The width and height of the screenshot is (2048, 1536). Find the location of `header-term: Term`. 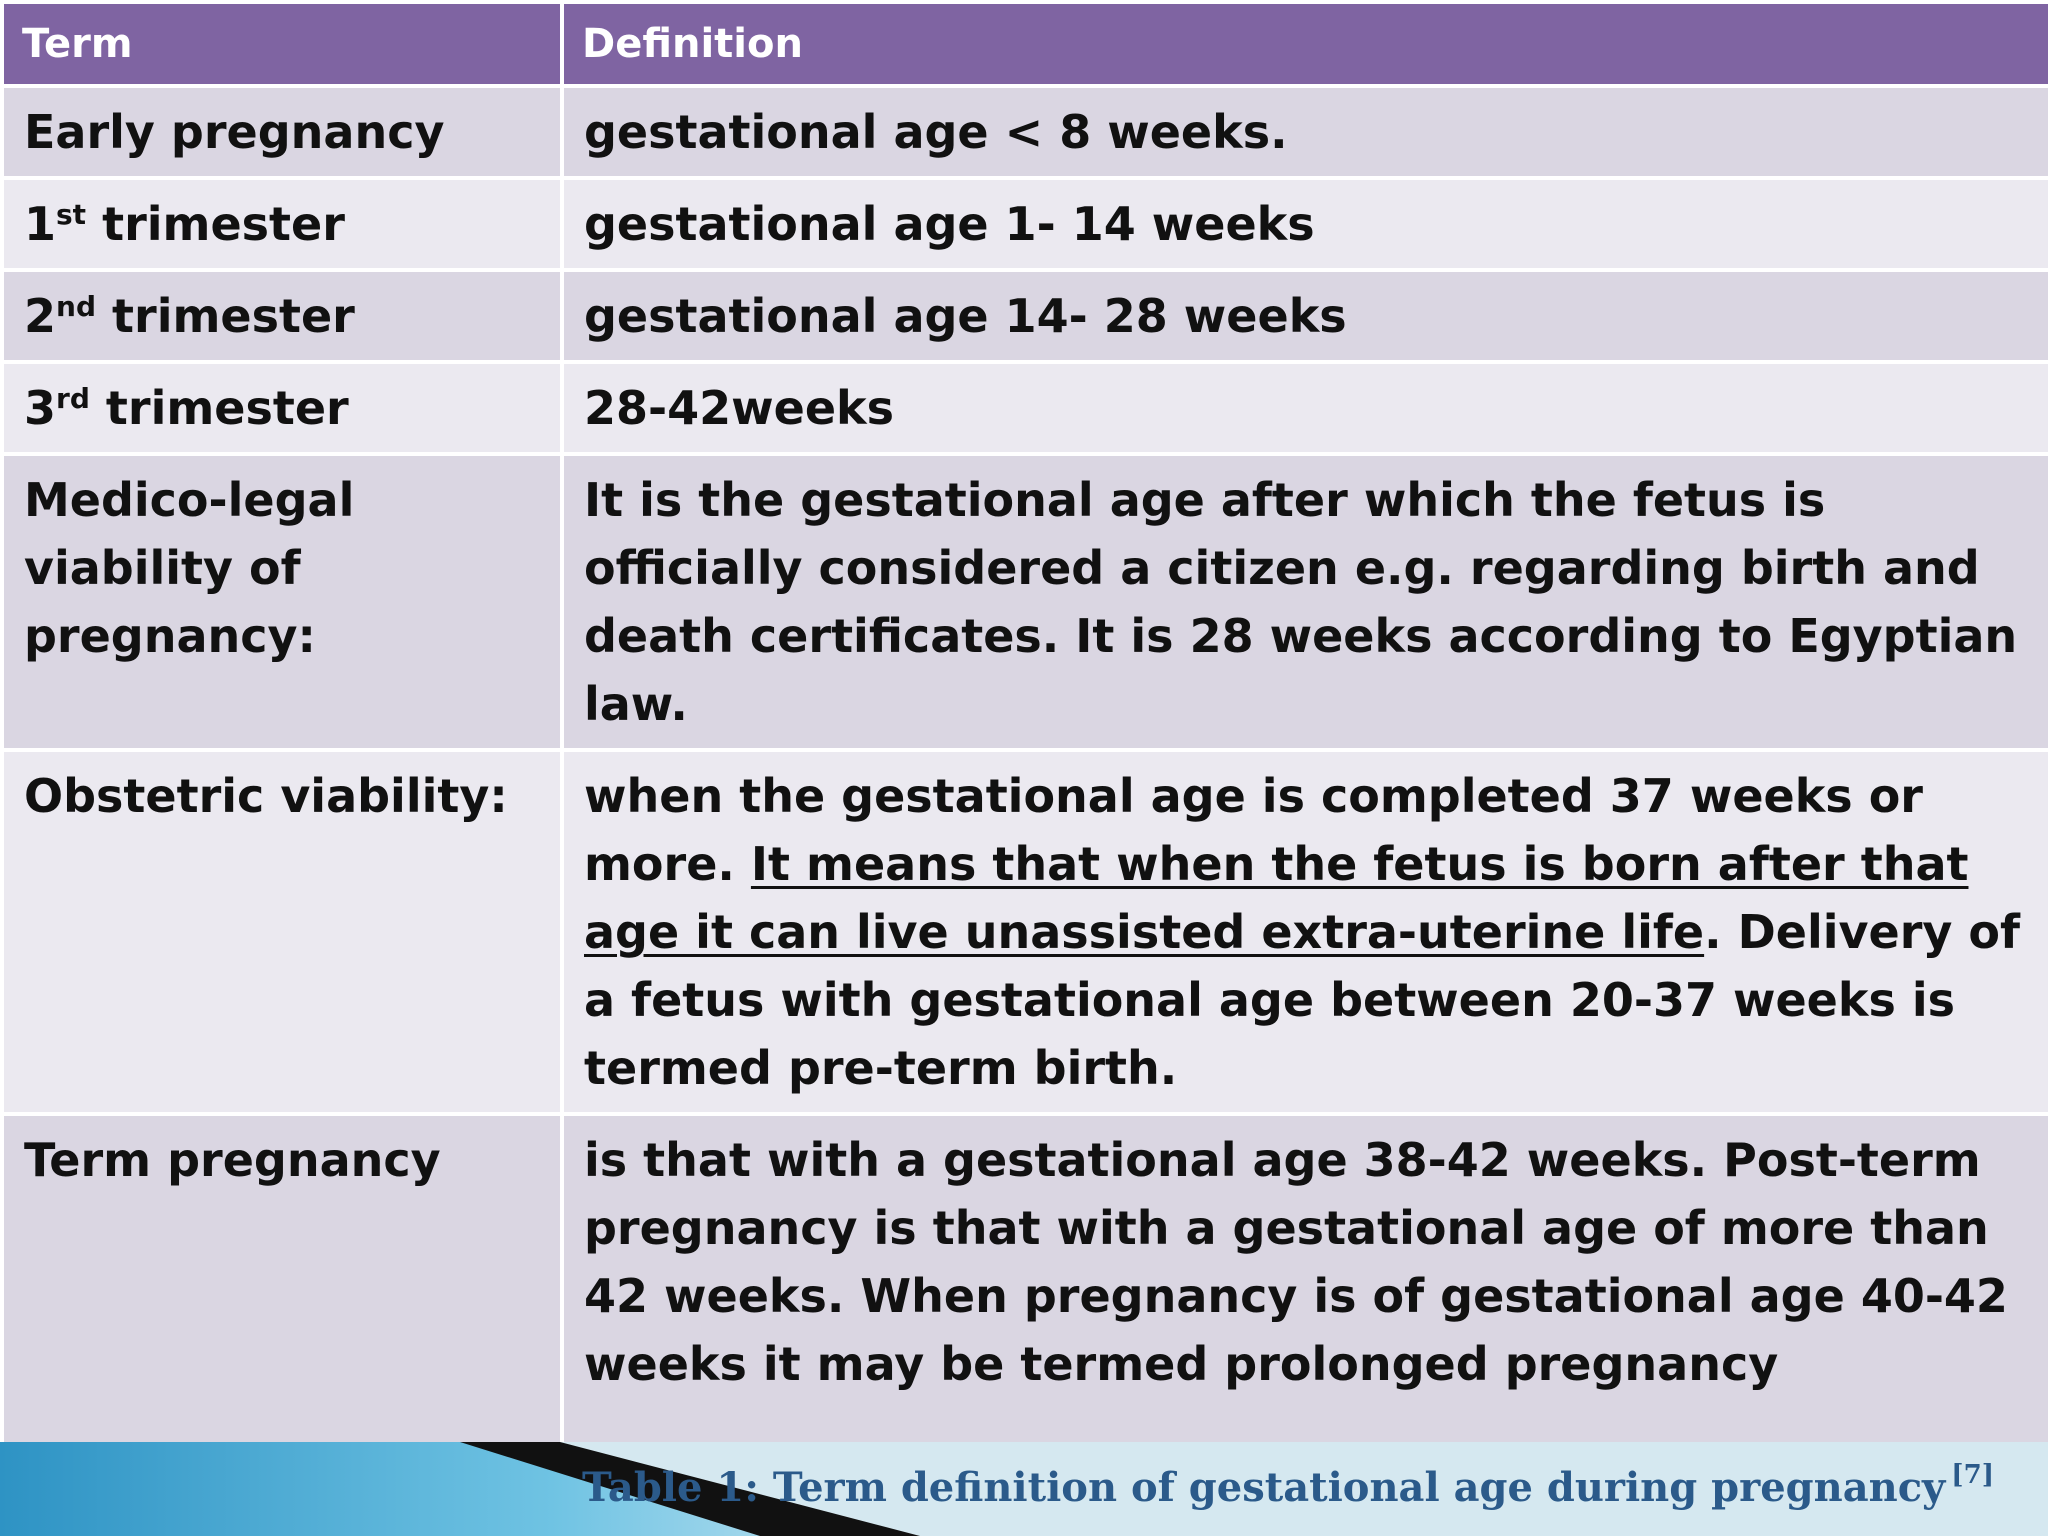

header-term: Term is located at coordinates (282, 44).